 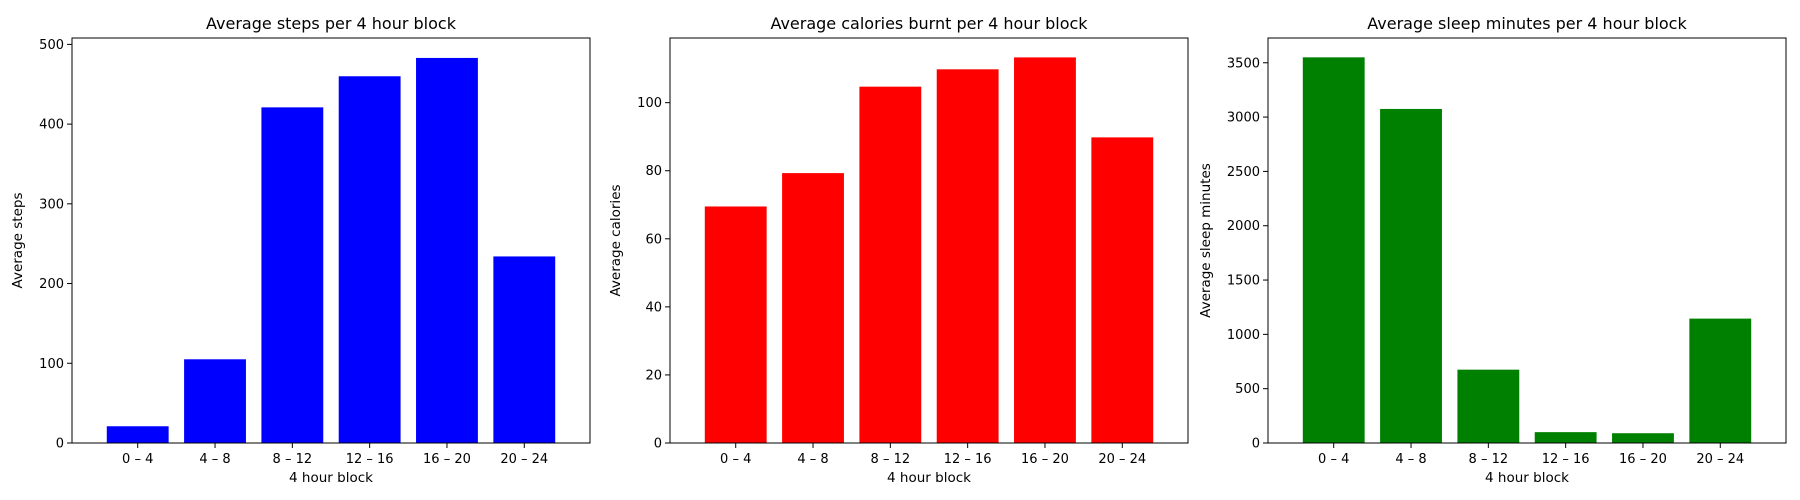 I want to click on y-axis-label: Average calories, so click(x=616, y=240).